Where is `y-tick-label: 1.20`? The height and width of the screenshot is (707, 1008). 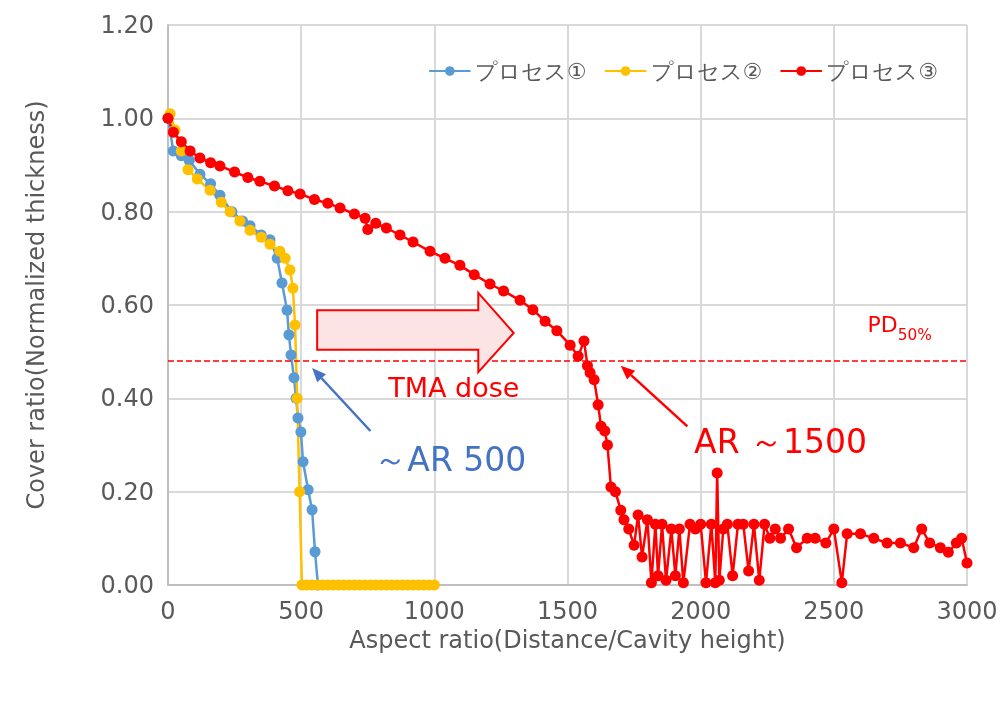 y-tick-label: 1.20 is located at coordinates (127, 25).